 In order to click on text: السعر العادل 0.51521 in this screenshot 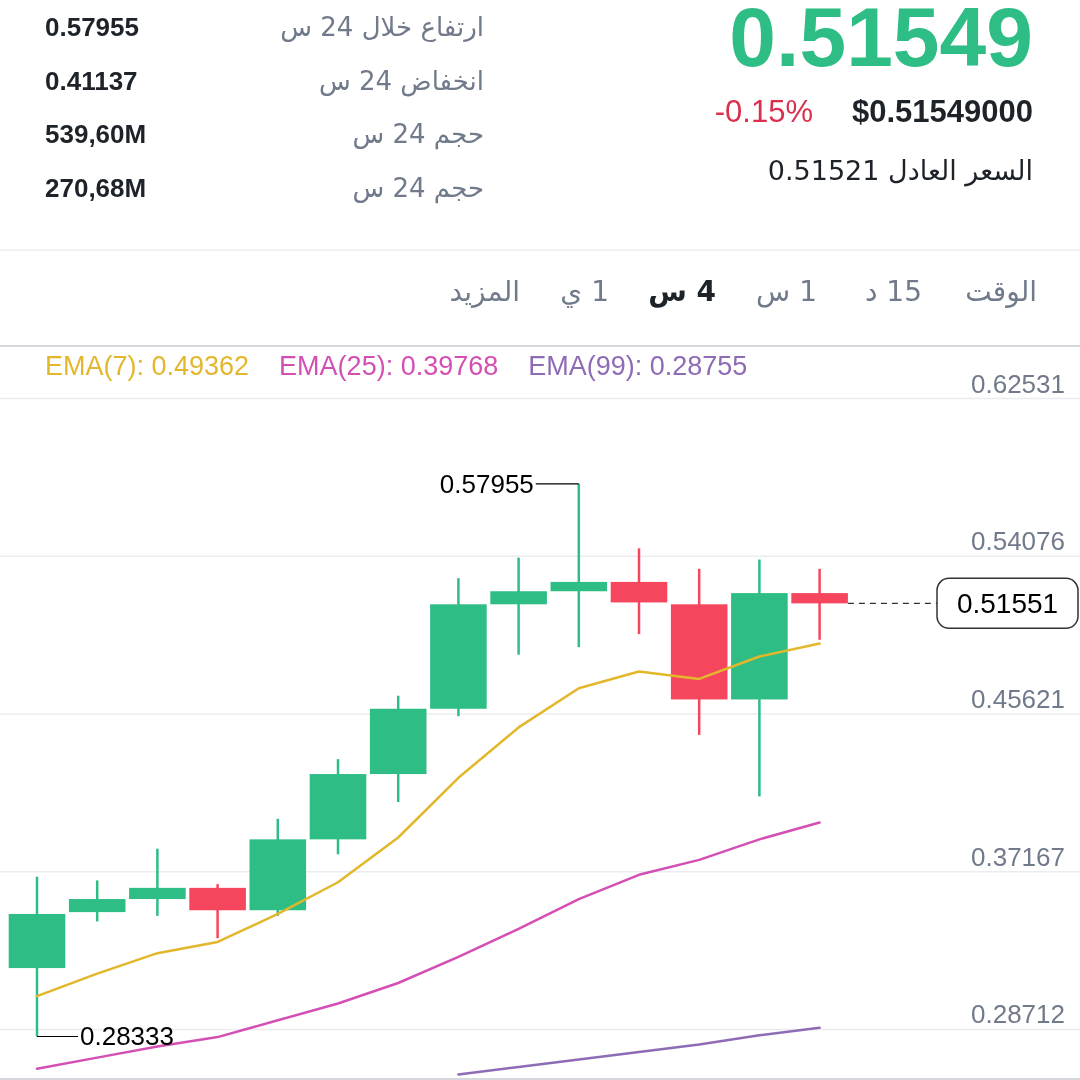, I will do `click(900, 170)`.